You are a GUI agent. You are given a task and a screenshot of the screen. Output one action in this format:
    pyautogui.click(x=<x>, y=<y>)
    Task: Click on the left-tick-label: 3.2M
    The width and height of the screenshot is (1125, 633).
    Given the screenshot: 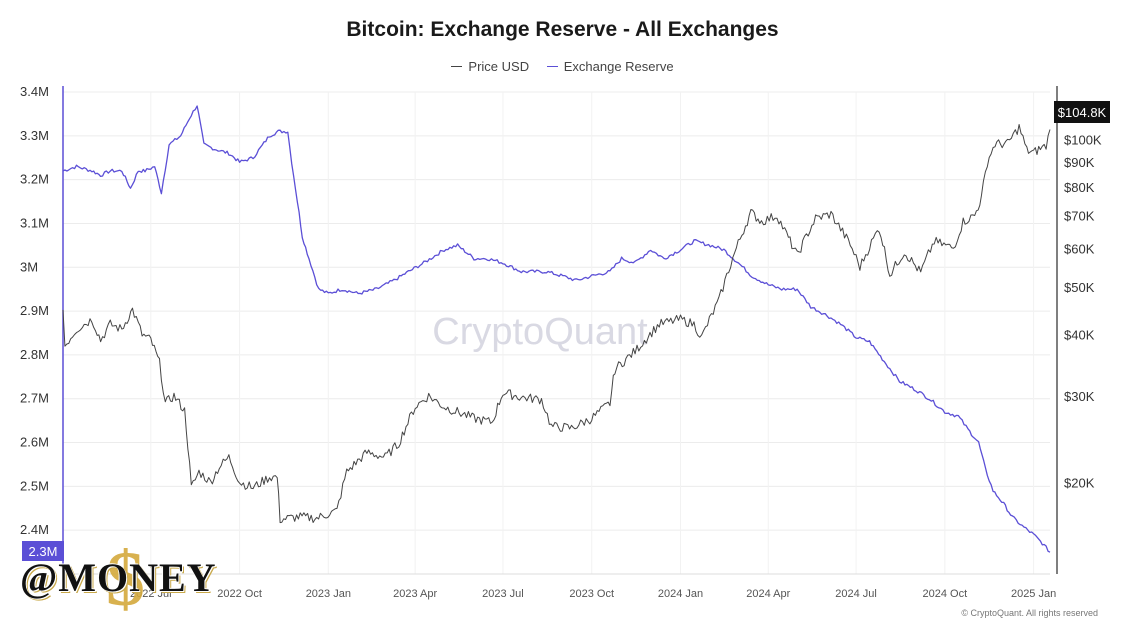 What is the action you would take?
    pyautogui.click(x=34, y=179)
    